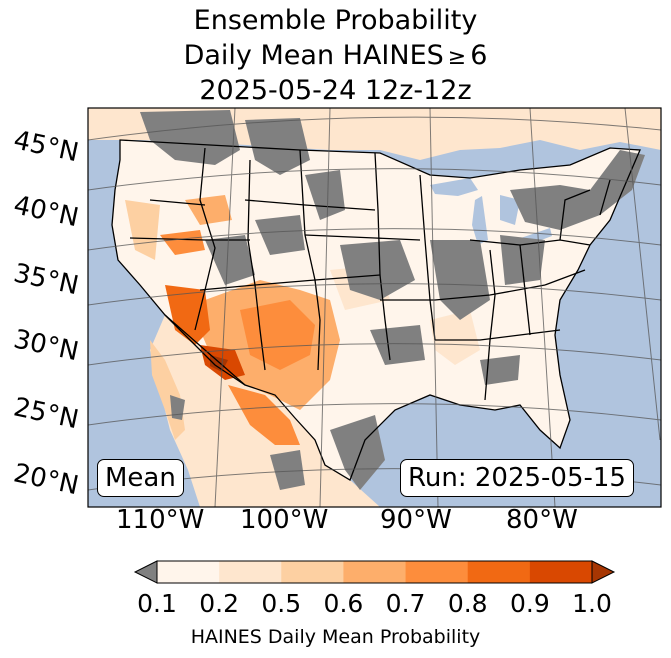 The height and width of the screenshot is (658, 671). Describe the element at coordinates (467, 603) in the screenshot. I see `colorbar-tick-label: 0.8` at that location.